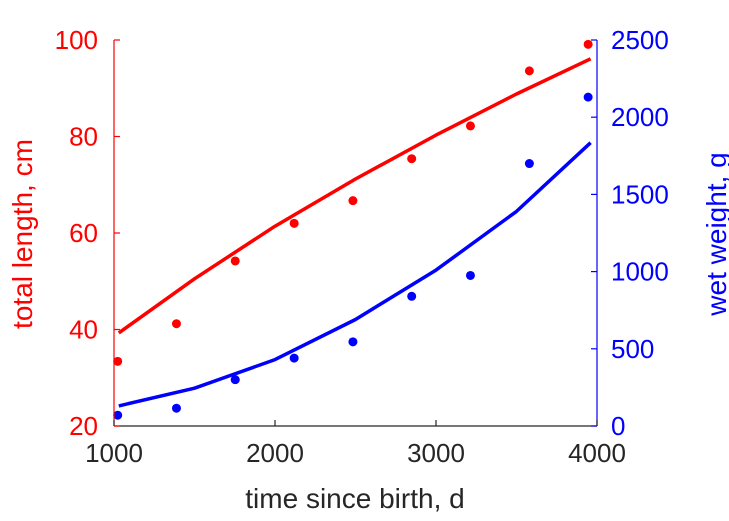 The image size is (729, 521). What do you see at coordinates (640, 272) in the screenshot?
I see `y-right-tick-label: 1000` at bounding box center [640, 272].